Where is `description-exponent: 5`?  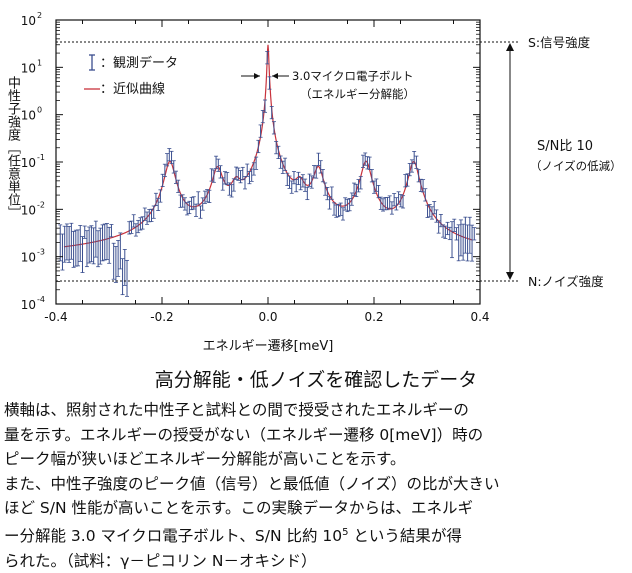
description-exponent: 5 is located at coordinates (345, 532).